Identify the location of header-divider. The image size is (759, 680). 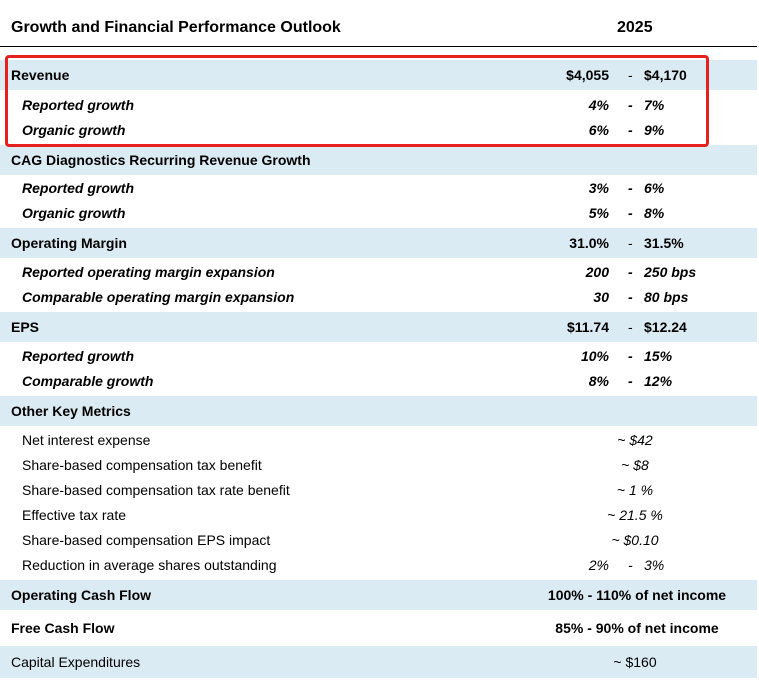
(378, 46).